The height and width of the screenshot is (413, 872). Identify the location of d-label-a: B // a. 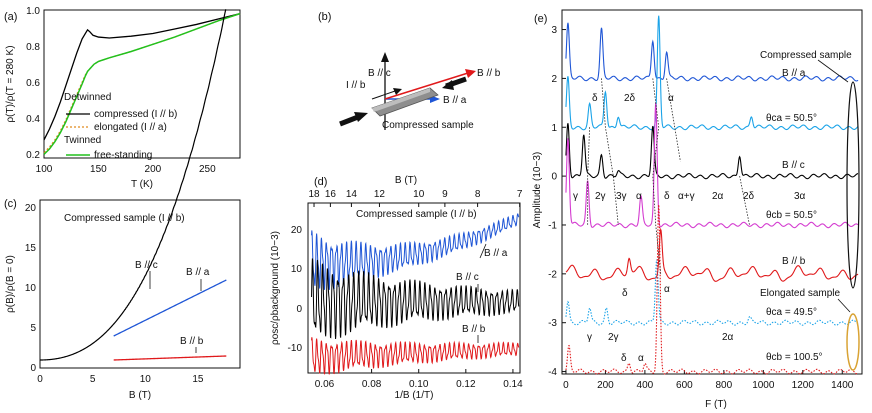
(496, 253).